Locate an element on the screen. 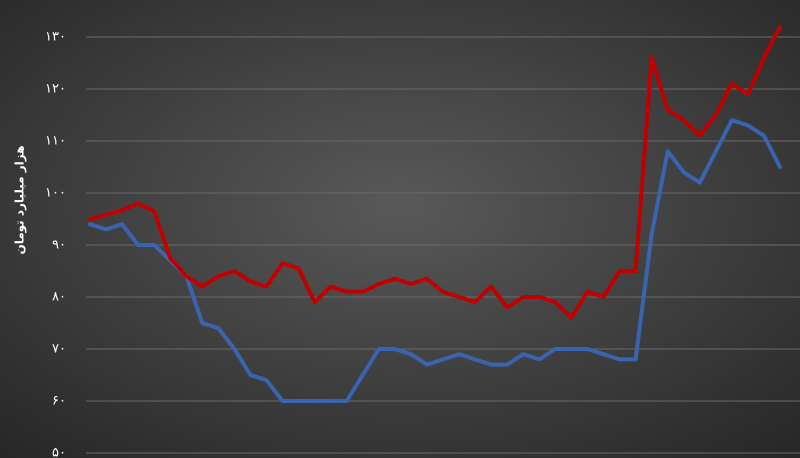 This screenshot has width=800, height=458. y-tick-label: ۱۱۰ is located at coordinates (55, 141).